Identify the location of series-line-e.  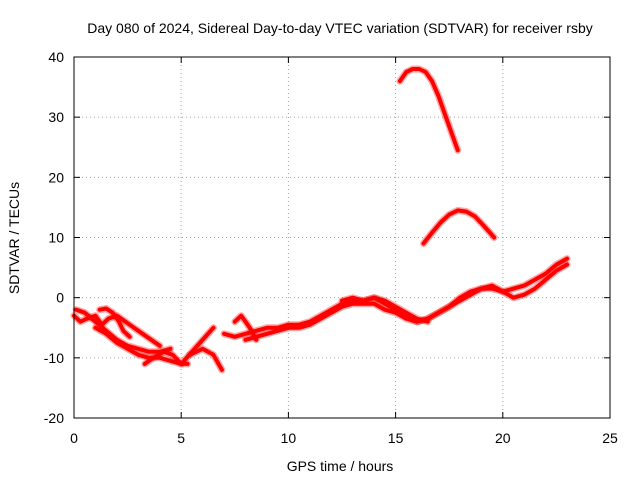
(179, 345).